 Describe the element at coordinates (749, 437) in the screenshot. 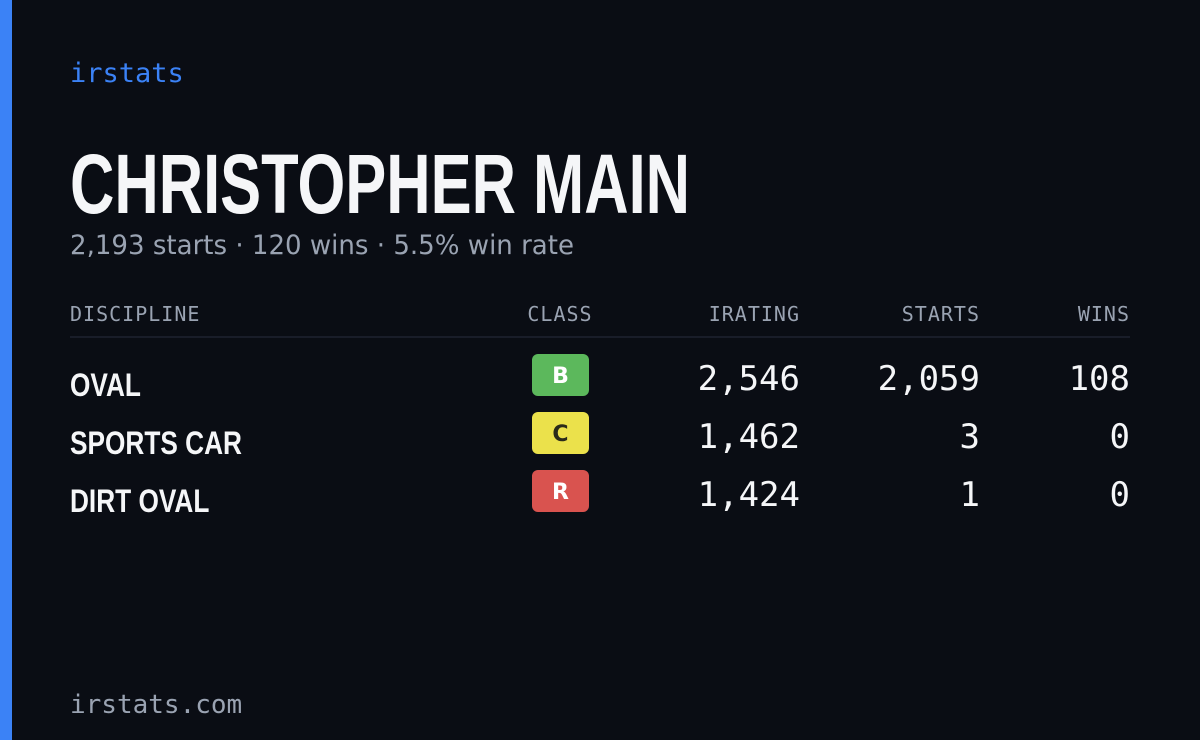

I see `irating-value: 1,462` at that location.